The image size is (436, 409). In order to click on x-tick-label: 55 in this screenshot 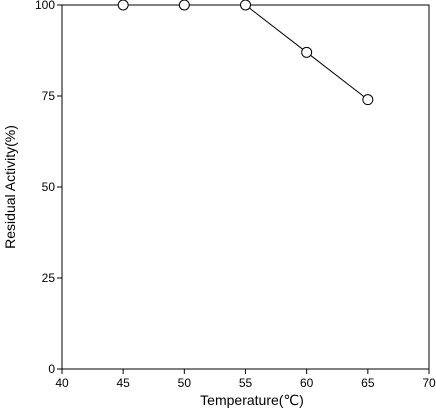, I will do `click(246, 383)`.